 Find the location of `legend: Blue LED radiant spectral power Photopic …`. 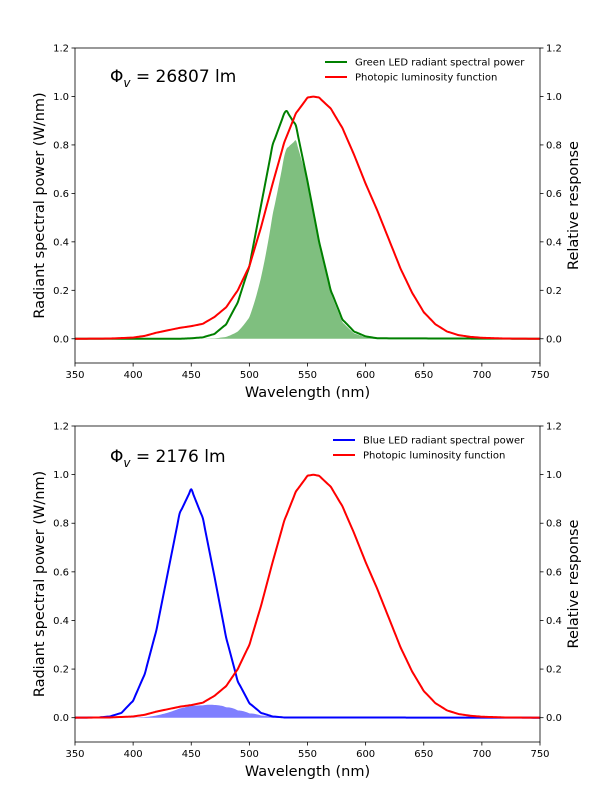

legend: Blue LED radiant spectral power Photopic … is located at coordinates (429, 449).